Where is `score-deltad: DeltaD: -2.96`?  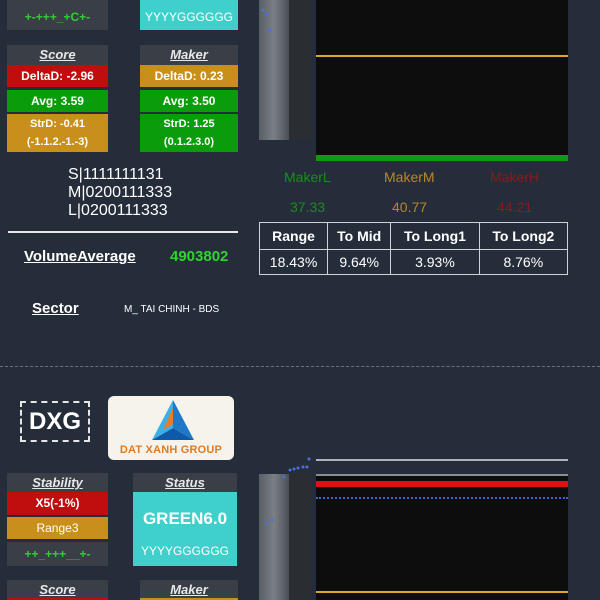
score-deltad: DeltaD: -2.96 is located at coordinates (57, 76).